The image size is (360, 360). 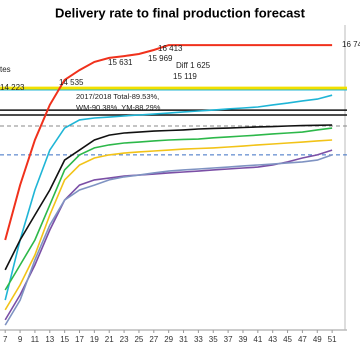 What do you see at coordinates (124, 339) in the screenshot?
I see `x-tick-label: 23` at bounding box center [124, 339].